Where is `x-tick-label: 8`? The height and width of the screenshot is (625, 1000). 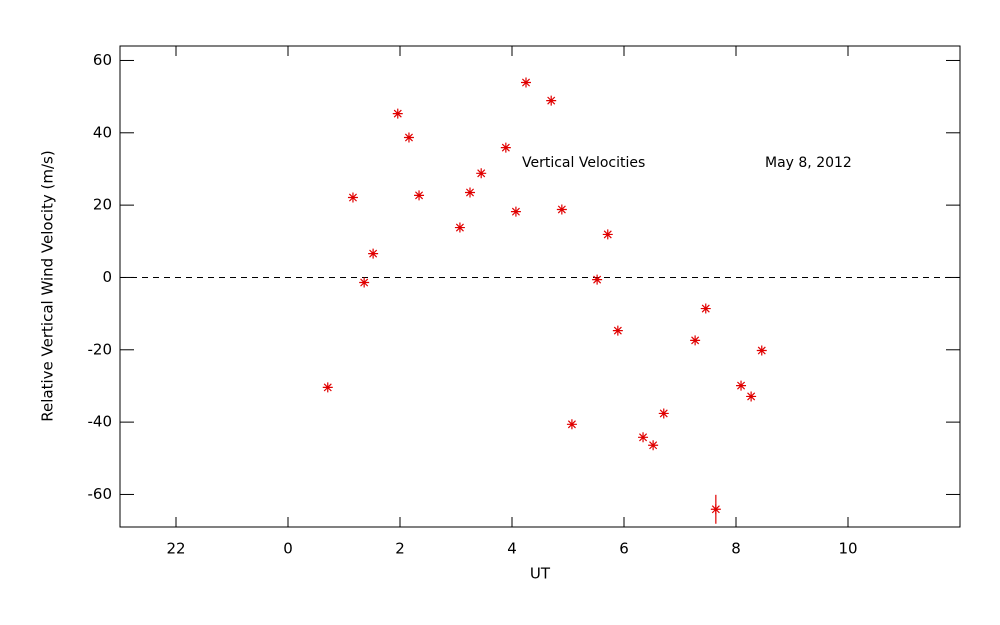 x-tick-label: 8 is located at coordinates (736, 549).